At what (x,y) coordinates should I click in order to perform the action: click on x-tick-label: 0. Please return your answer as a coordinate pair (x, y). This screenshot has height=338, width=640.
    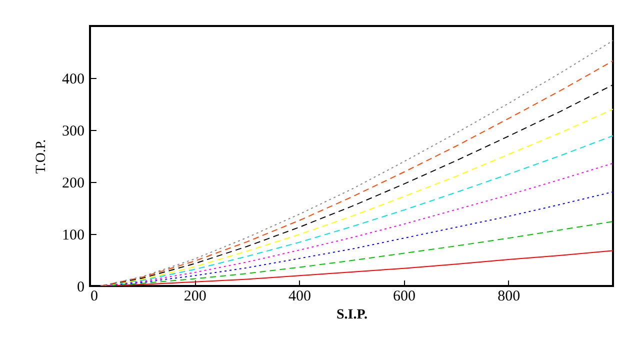
    Looking at the image, I should click on (94, 296).